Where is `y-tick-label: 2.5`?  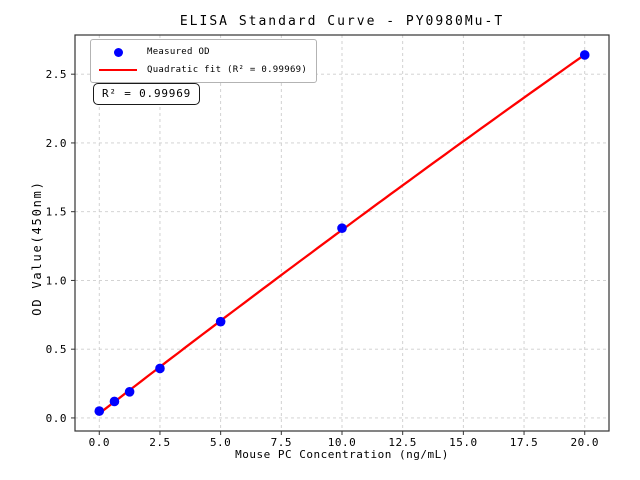 y-tick-label: 2.5 is located at coordinates (56, 74).